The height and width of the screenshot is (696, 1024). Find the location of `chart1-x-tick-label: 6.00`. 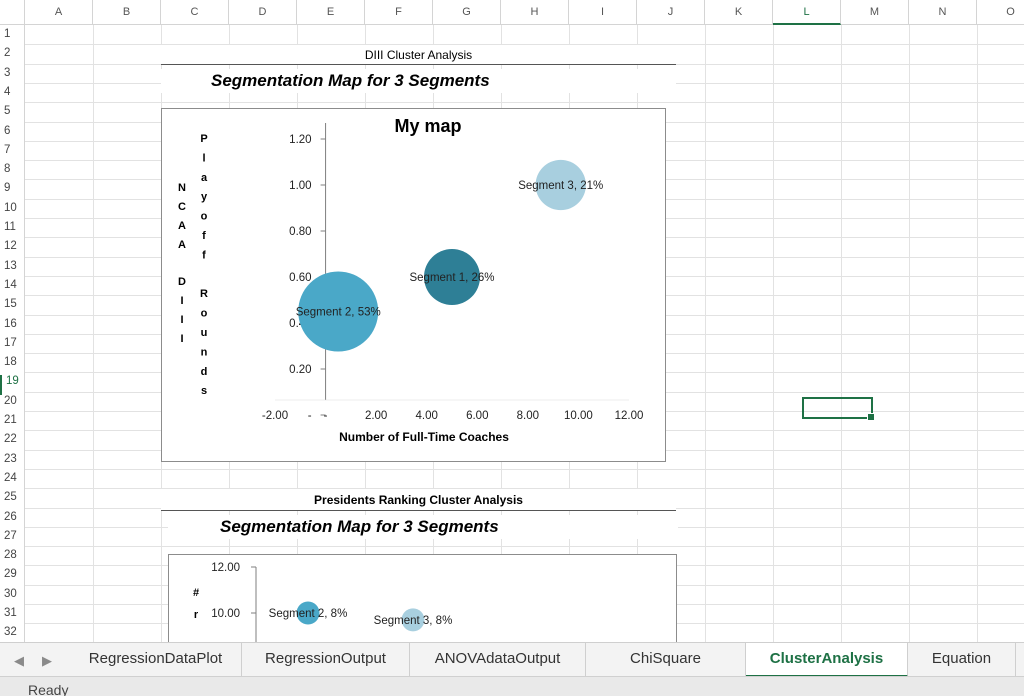

chart1-x-tick-label: 6.00 is located at coordinates (477, 416).